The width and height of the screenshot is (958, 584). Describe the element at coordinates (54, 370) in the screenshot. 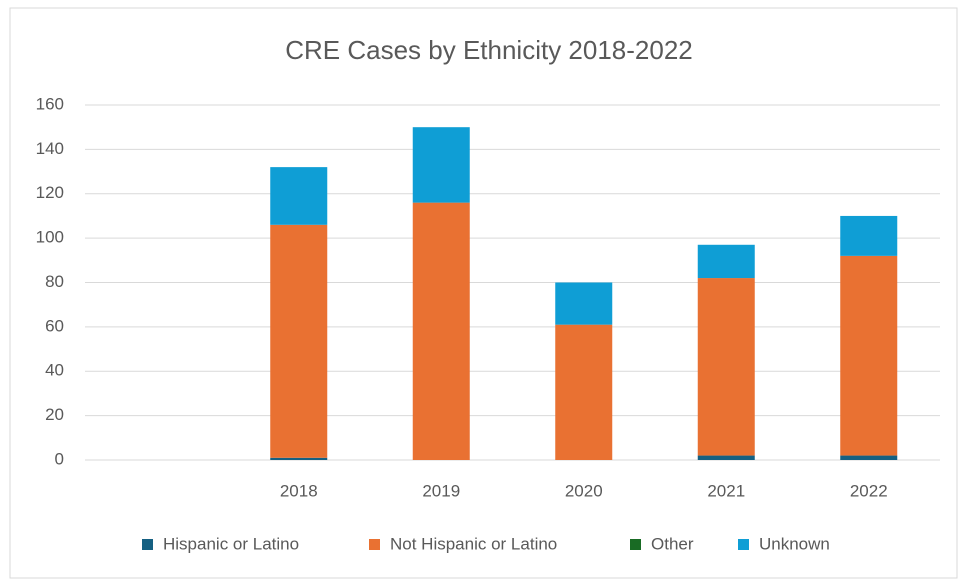

I see `y-tick-label: 40` at that location.